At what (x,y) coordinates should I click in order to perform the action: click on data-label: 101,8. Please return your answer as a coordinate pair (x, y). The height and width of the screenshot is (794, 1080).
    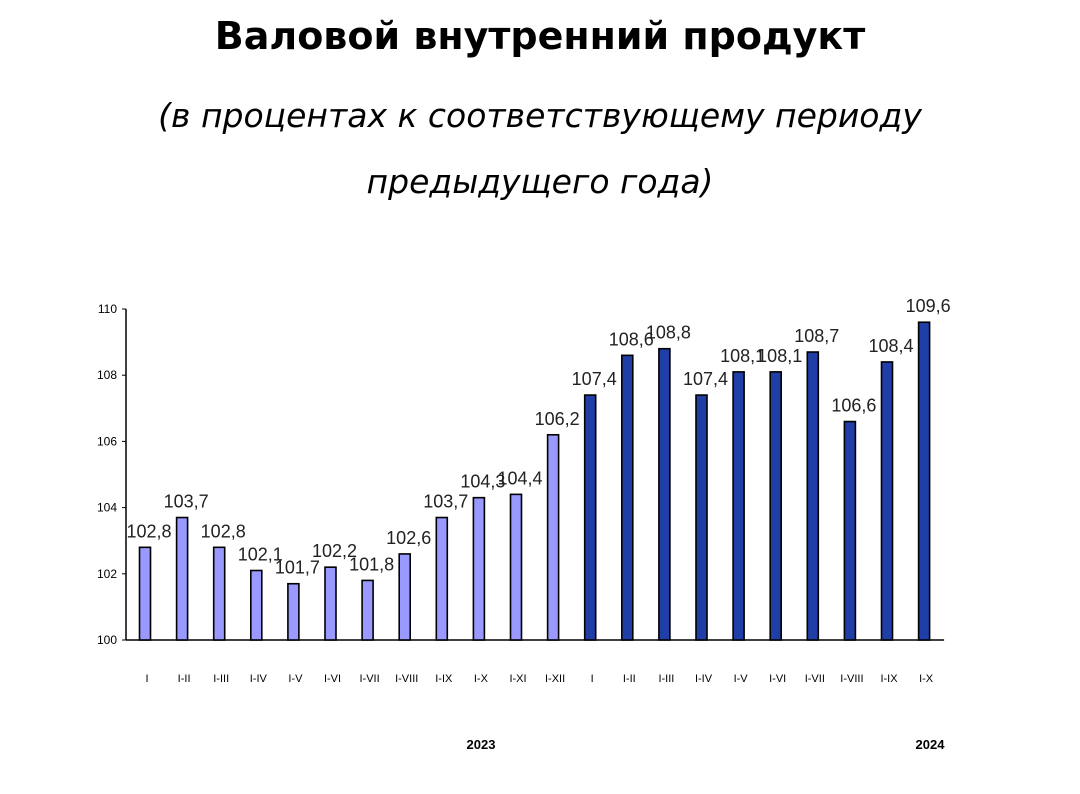
    Looking at the image, I should click on (371, 564).